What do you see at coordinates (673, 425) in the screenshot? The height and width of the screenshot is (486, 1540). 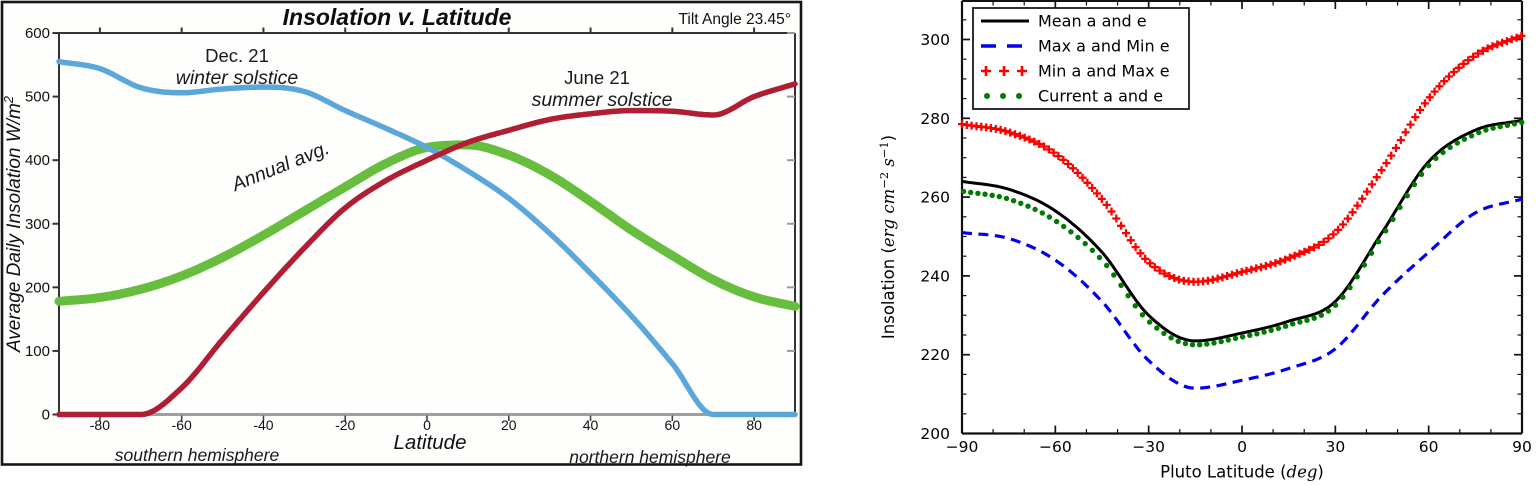 I see `left-x-tick-label: 60` at bounding box center [673, 425].